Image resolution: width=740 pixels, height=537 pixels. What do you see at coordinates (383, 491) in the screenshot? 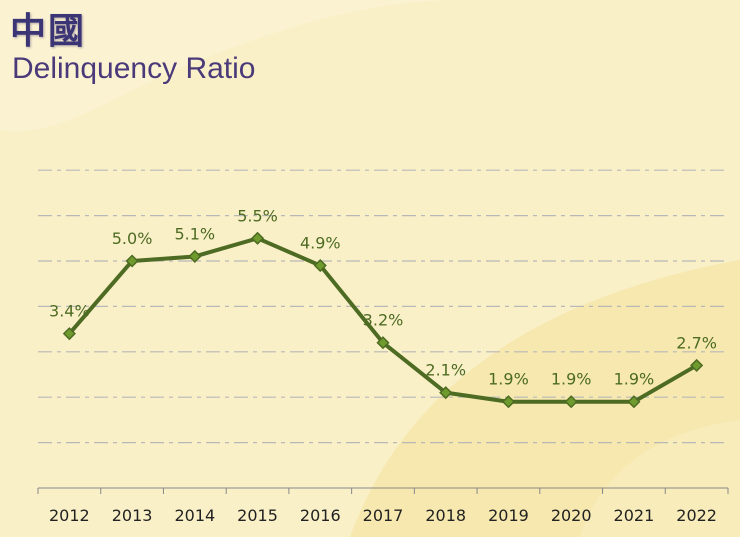
I see `x-axis-ticks` at bounding box center [383, 491].